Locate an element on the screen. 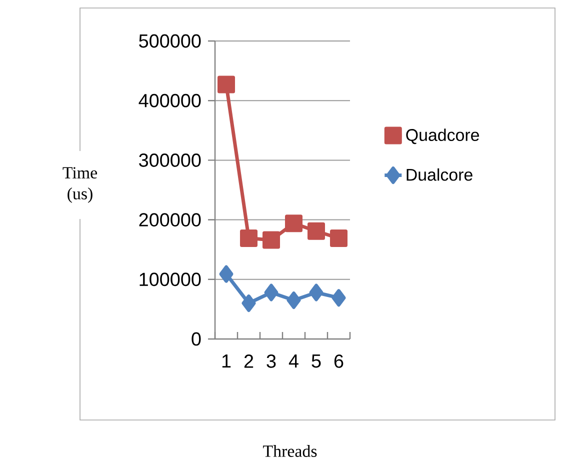 The image size is (563, 463). x-tick-label: 4 is located at coordinates (293, 361).